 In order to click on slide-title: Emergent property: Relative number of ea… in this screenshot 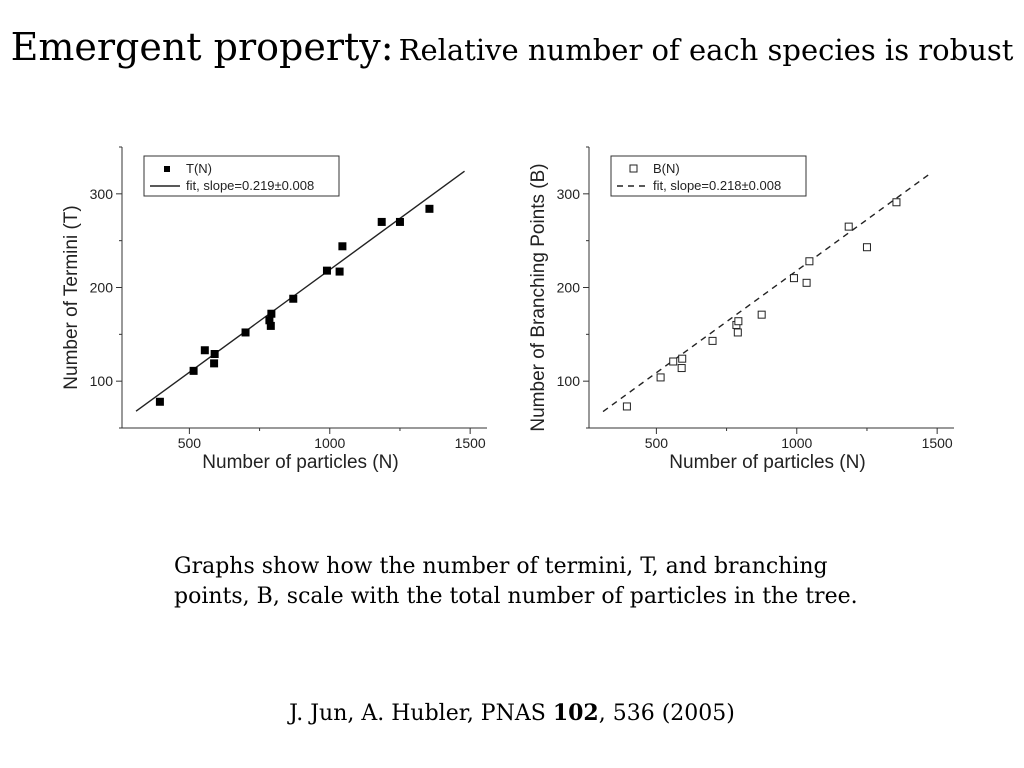, I will do `click(512, 51)`.